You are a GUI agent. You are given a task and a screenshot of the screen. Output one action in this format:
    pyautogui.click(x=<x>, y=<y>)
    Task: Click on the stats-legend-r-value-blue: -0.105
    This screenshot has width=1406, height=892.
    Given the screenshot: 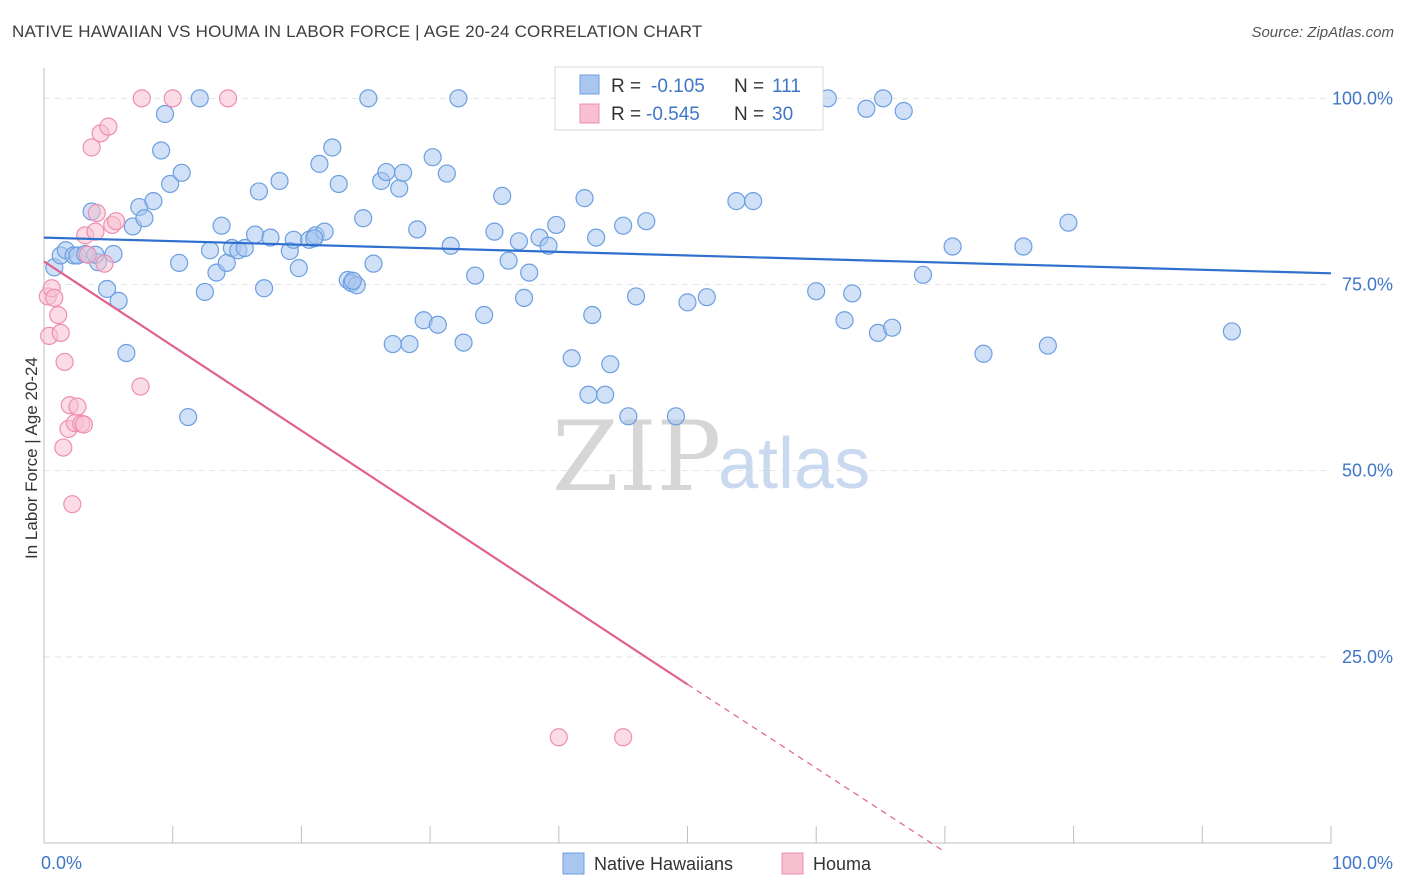 What is the action you would take?
    pyautogui.click(x=678, y=86)
    